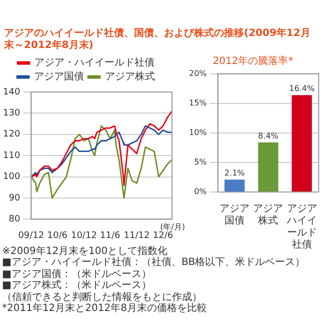 This screenshot has height=320, width=320. Describe the element at coordinates (154, 262) in the screenshot. I see `text: ■アジア・ハイイールド社債：（社債、BB格以下、米ドルベース）` at that location.